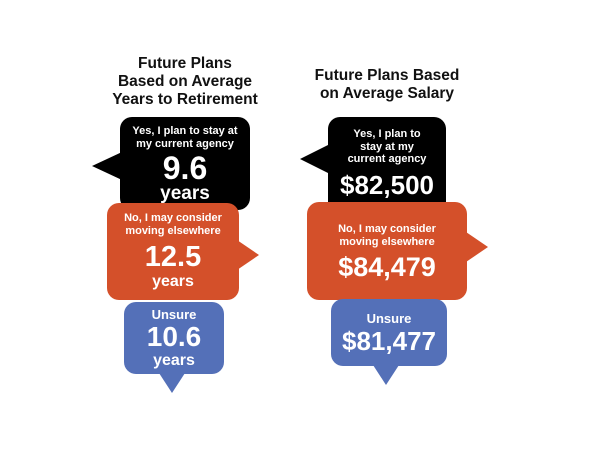  I want to click on left-consider-label-line-2: moving elsewhere, so click(173, 230).